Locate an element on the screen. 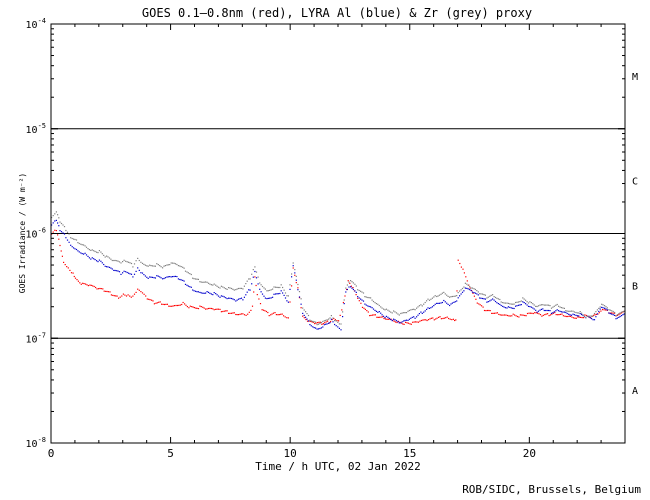 The height and width of the screenshot is (500, 650). x-axis-label: Time / h UTC, 02 Jan 2022 is located at coordinates (338, 466).